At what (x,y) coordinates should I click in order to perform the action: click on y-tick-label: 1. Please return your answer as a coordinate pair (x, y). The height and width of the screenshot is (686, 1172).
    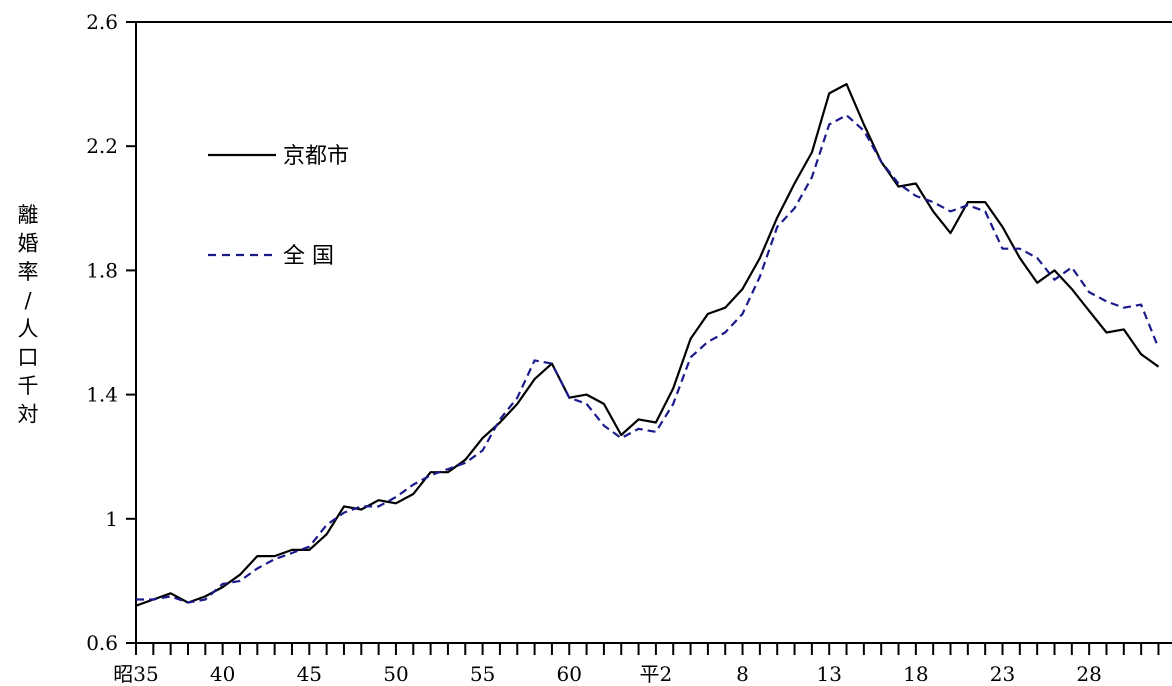
    Looking at the image, I should click on (111, 519).